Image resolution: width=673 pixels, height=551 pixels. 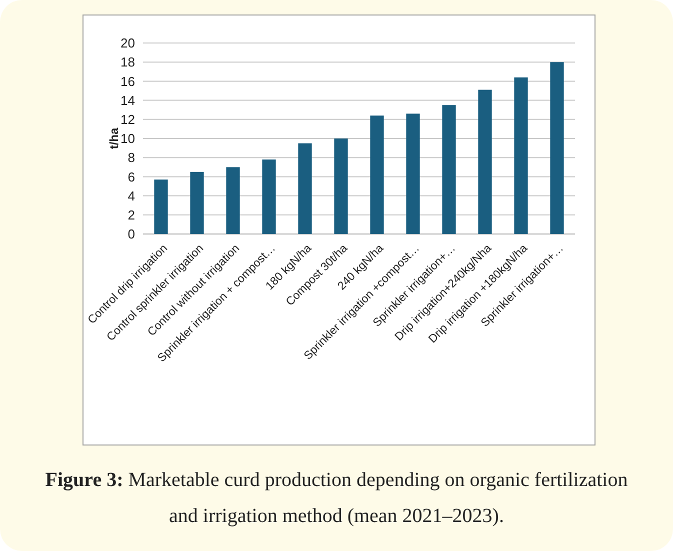 What do you see at coordinates (131, 234) in the screenshot?
I see `y-tick-label: 0` at bounding box center [131, 234].